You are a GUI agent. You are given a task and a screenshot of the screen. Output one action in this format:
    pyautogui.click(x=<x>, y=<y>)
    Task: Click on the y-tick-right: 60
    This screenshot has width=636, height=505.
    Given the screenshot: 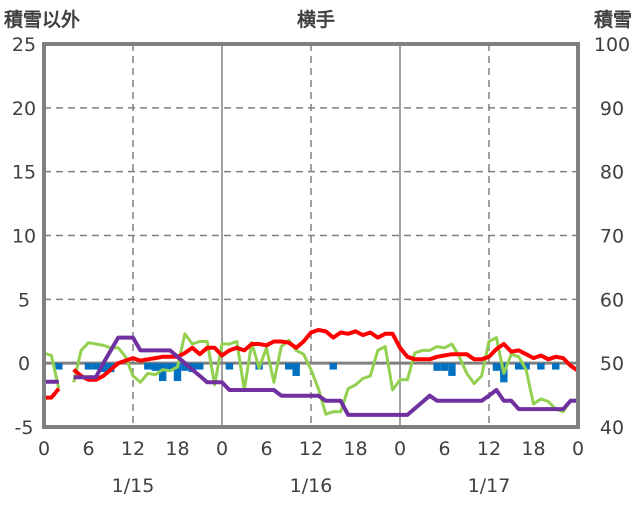 What is the action you would take?
    pyautogui.click(x=612, y=300)
    